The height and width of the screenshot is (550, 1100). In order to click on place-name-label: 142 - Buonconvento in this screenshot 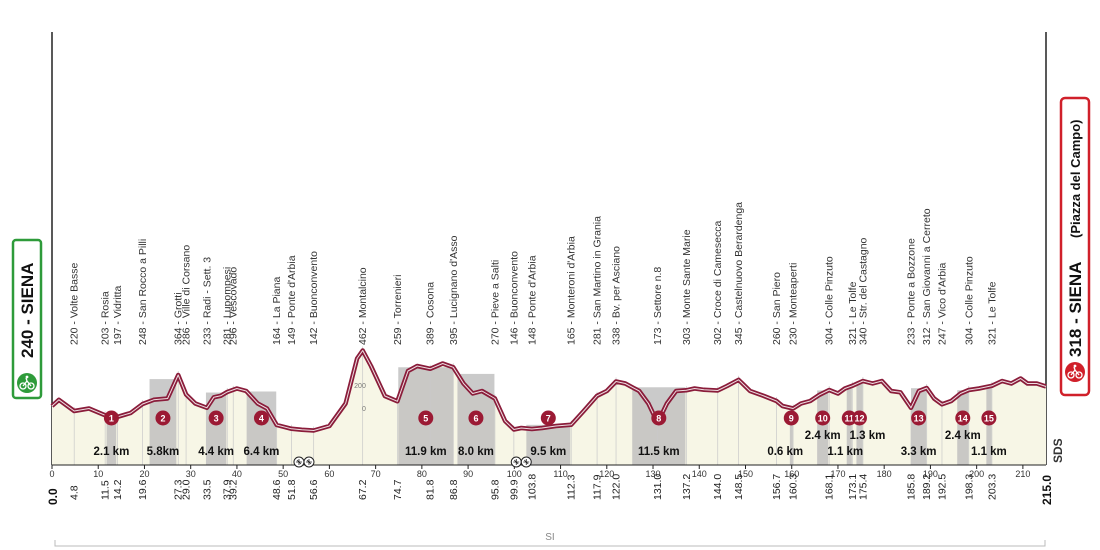, I will do `click(314, 298)`.